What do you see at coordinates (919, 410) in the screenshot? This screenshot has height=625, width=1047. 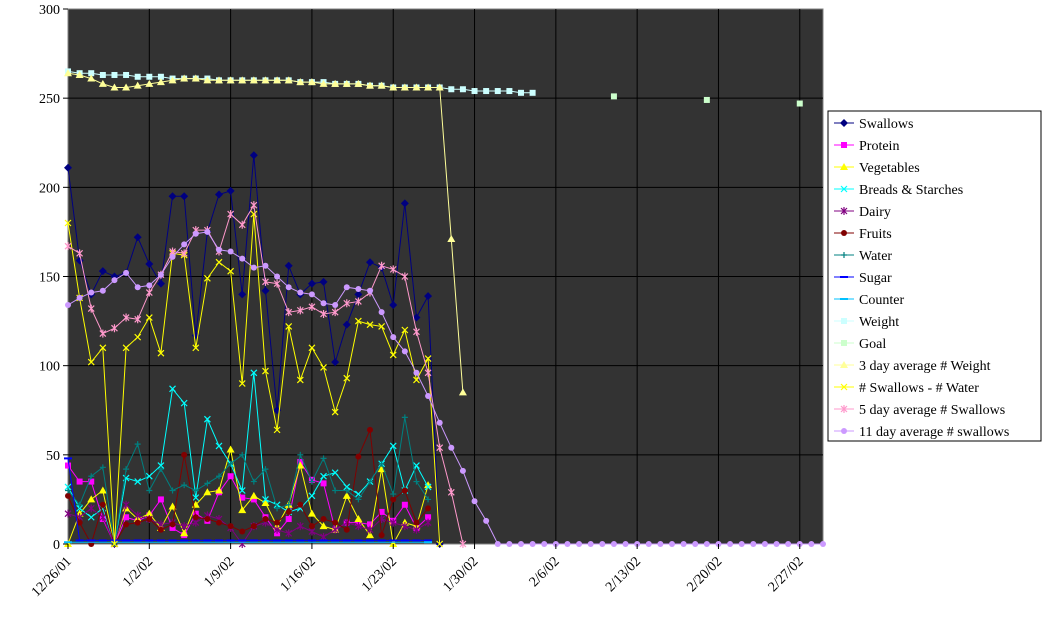 I see `legend-item-5-day-average-swallows: 5 day average # Swallows` at bounding box center [919, 410].